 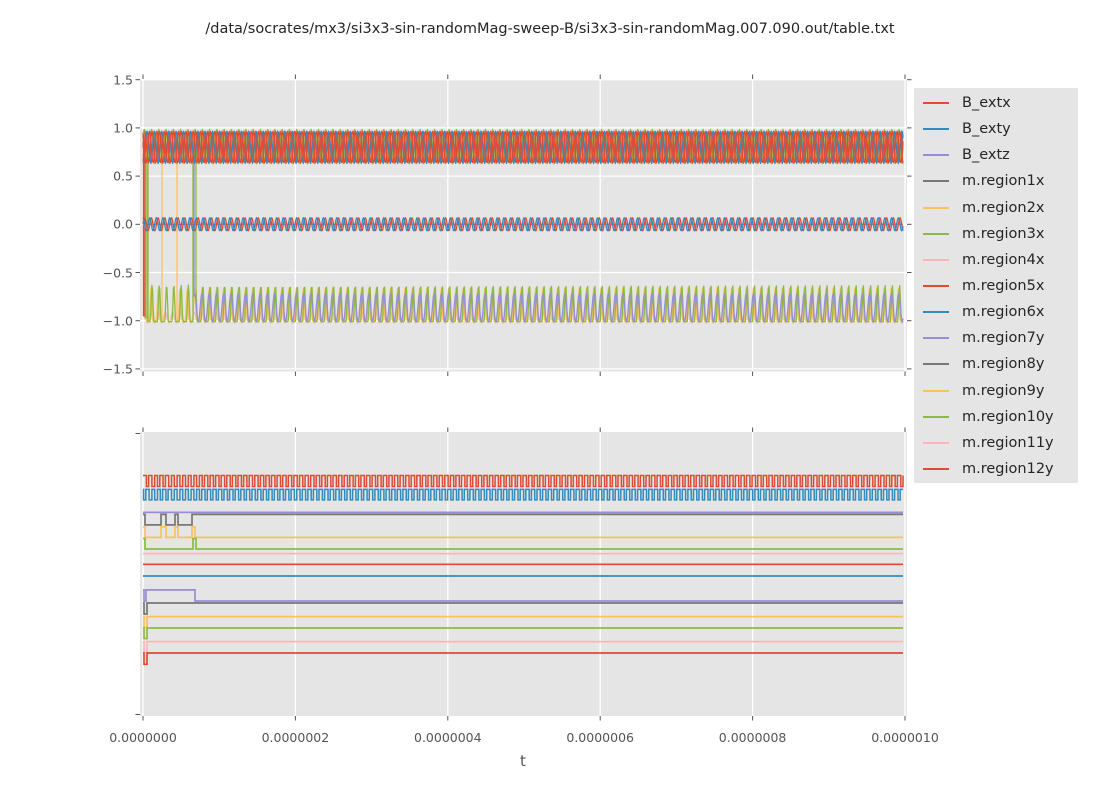 I want to click on bottom-series-m.region8y, so click(x=523, y=608).